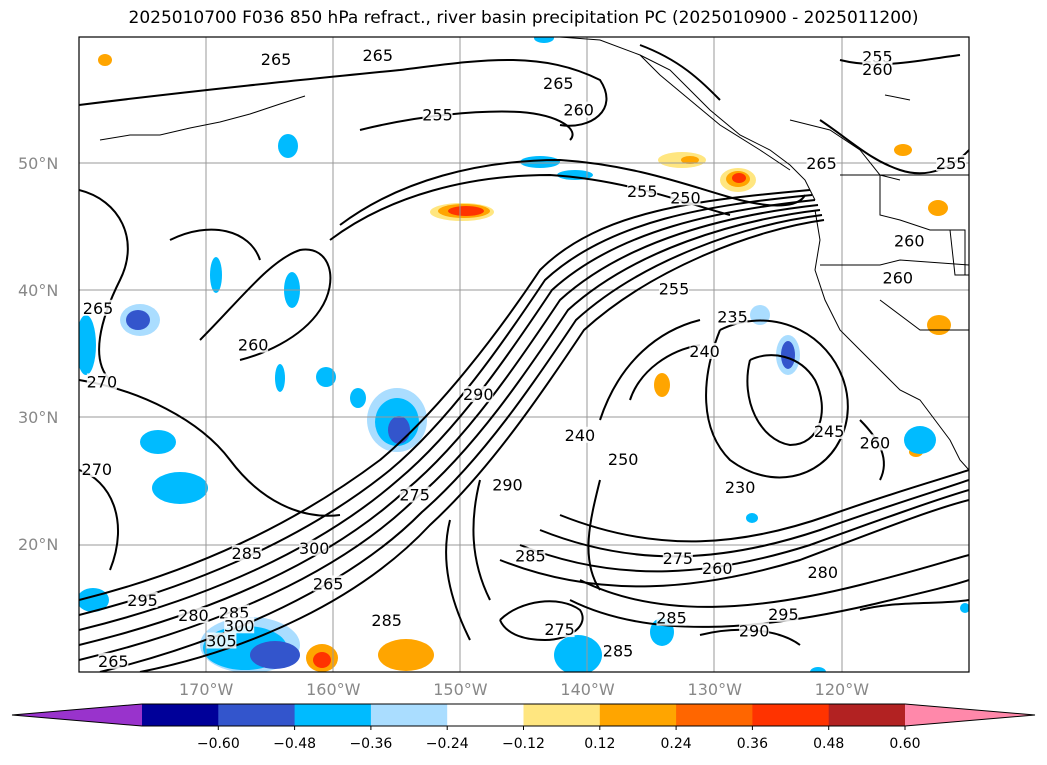 Image resolution: width=1047 pixels, height=765 pixels. Describe the element at coordinates (752, 744) in the screenshot. I see `colorbar-tick-label: 0.36` at that location.